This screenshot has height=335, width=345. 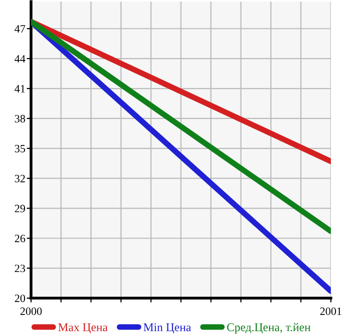 What do you see at coordinates (20, 148) in the screenshot?
I see `y-tick-label: 35` at bounding box center [20, 148].